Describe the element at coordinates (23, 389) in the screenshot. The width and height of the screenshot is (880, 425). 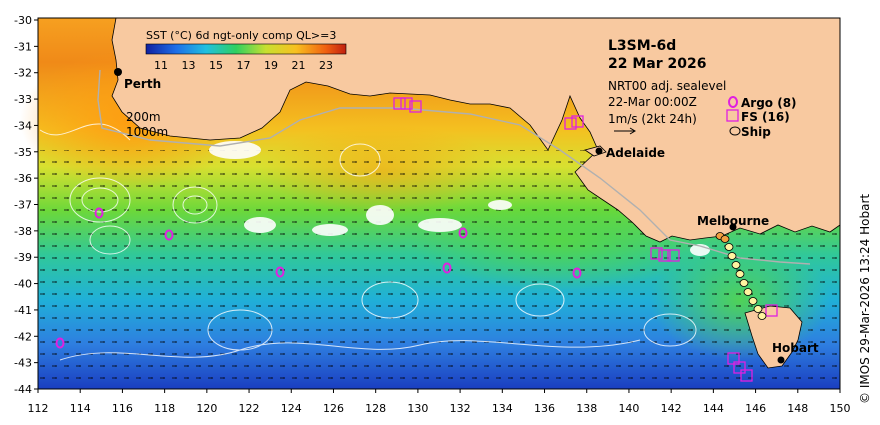
I see `y-tick-label: -44` at that location.